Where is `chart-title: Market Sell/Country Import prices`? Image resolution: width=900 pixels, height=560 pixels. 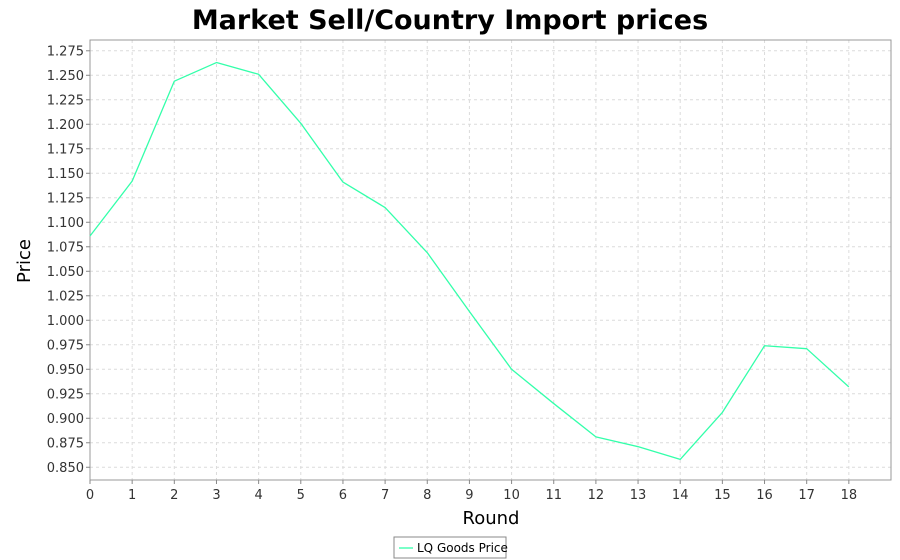 chart-title: Market Sell/Country Import prices is located at coordinates (450, 20).